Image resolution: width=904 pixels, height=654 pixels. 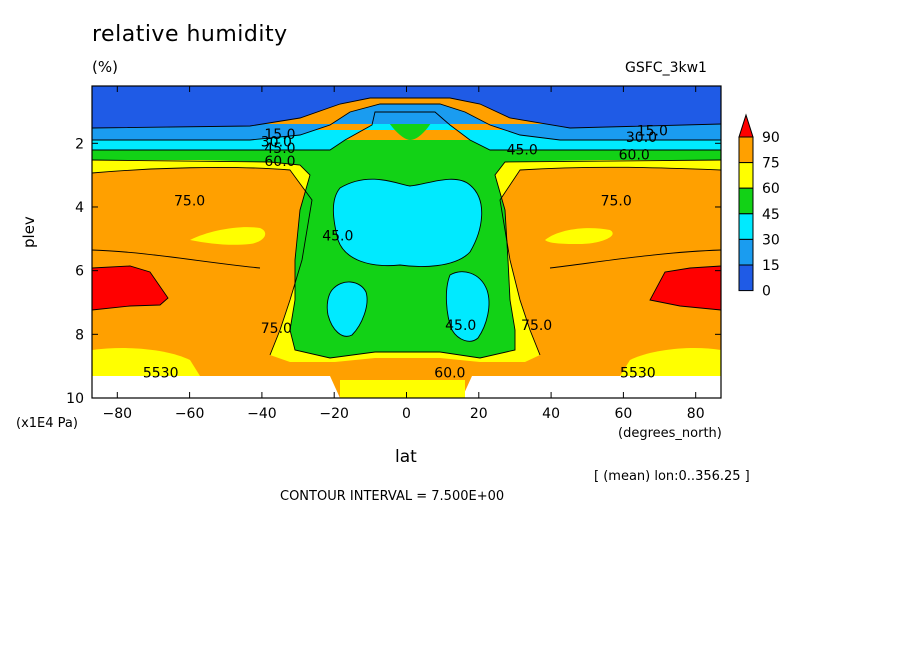 I want to click on masked-ground-left, so click(x=216, y=387).